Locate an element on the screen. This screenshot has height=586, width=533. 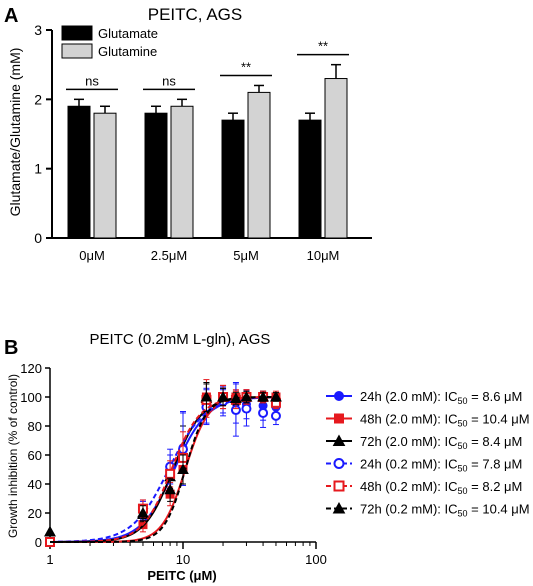
x-tick-label: 5μM is located at coordinates (246, 255).